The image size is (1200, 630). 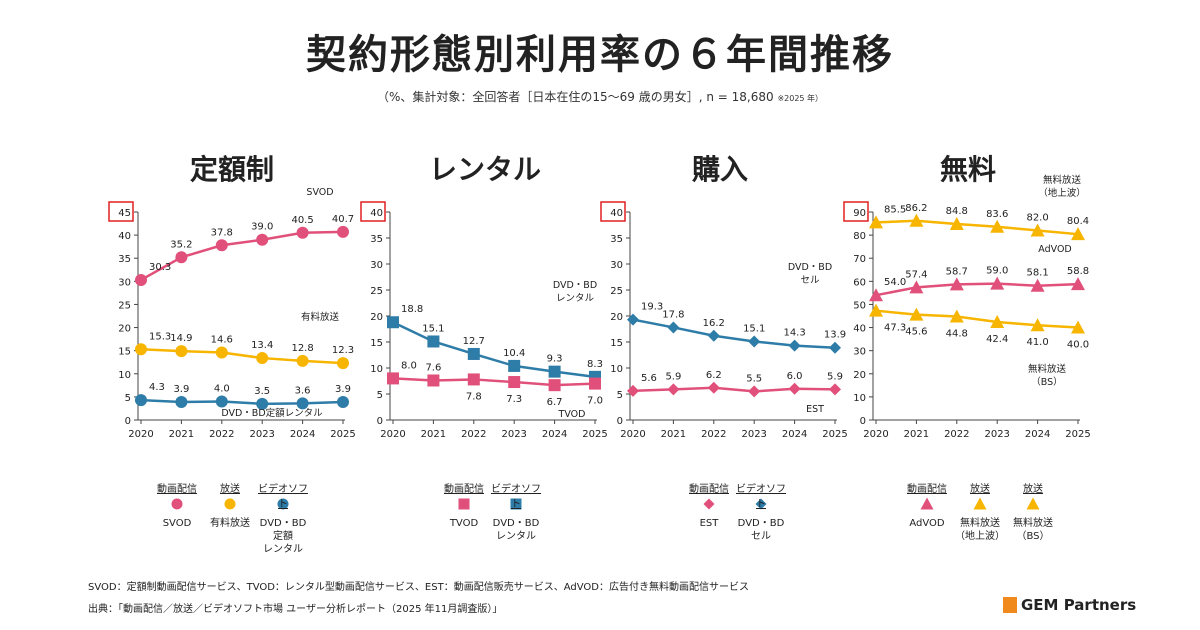 What do you see at coordinates (124, 329) in the screenshot?
I see `y-tick-label: 20` at bounding box center [124, 329].